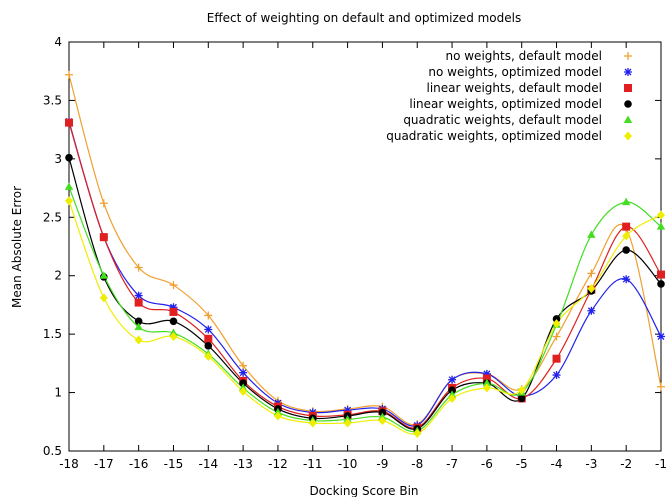 Image resolution: width=667 pixels, height=497 pixels. Describe the element at coordinates (505, 104) in the screenshot. I see `legend-label: linear weights, optimized model` at that location.